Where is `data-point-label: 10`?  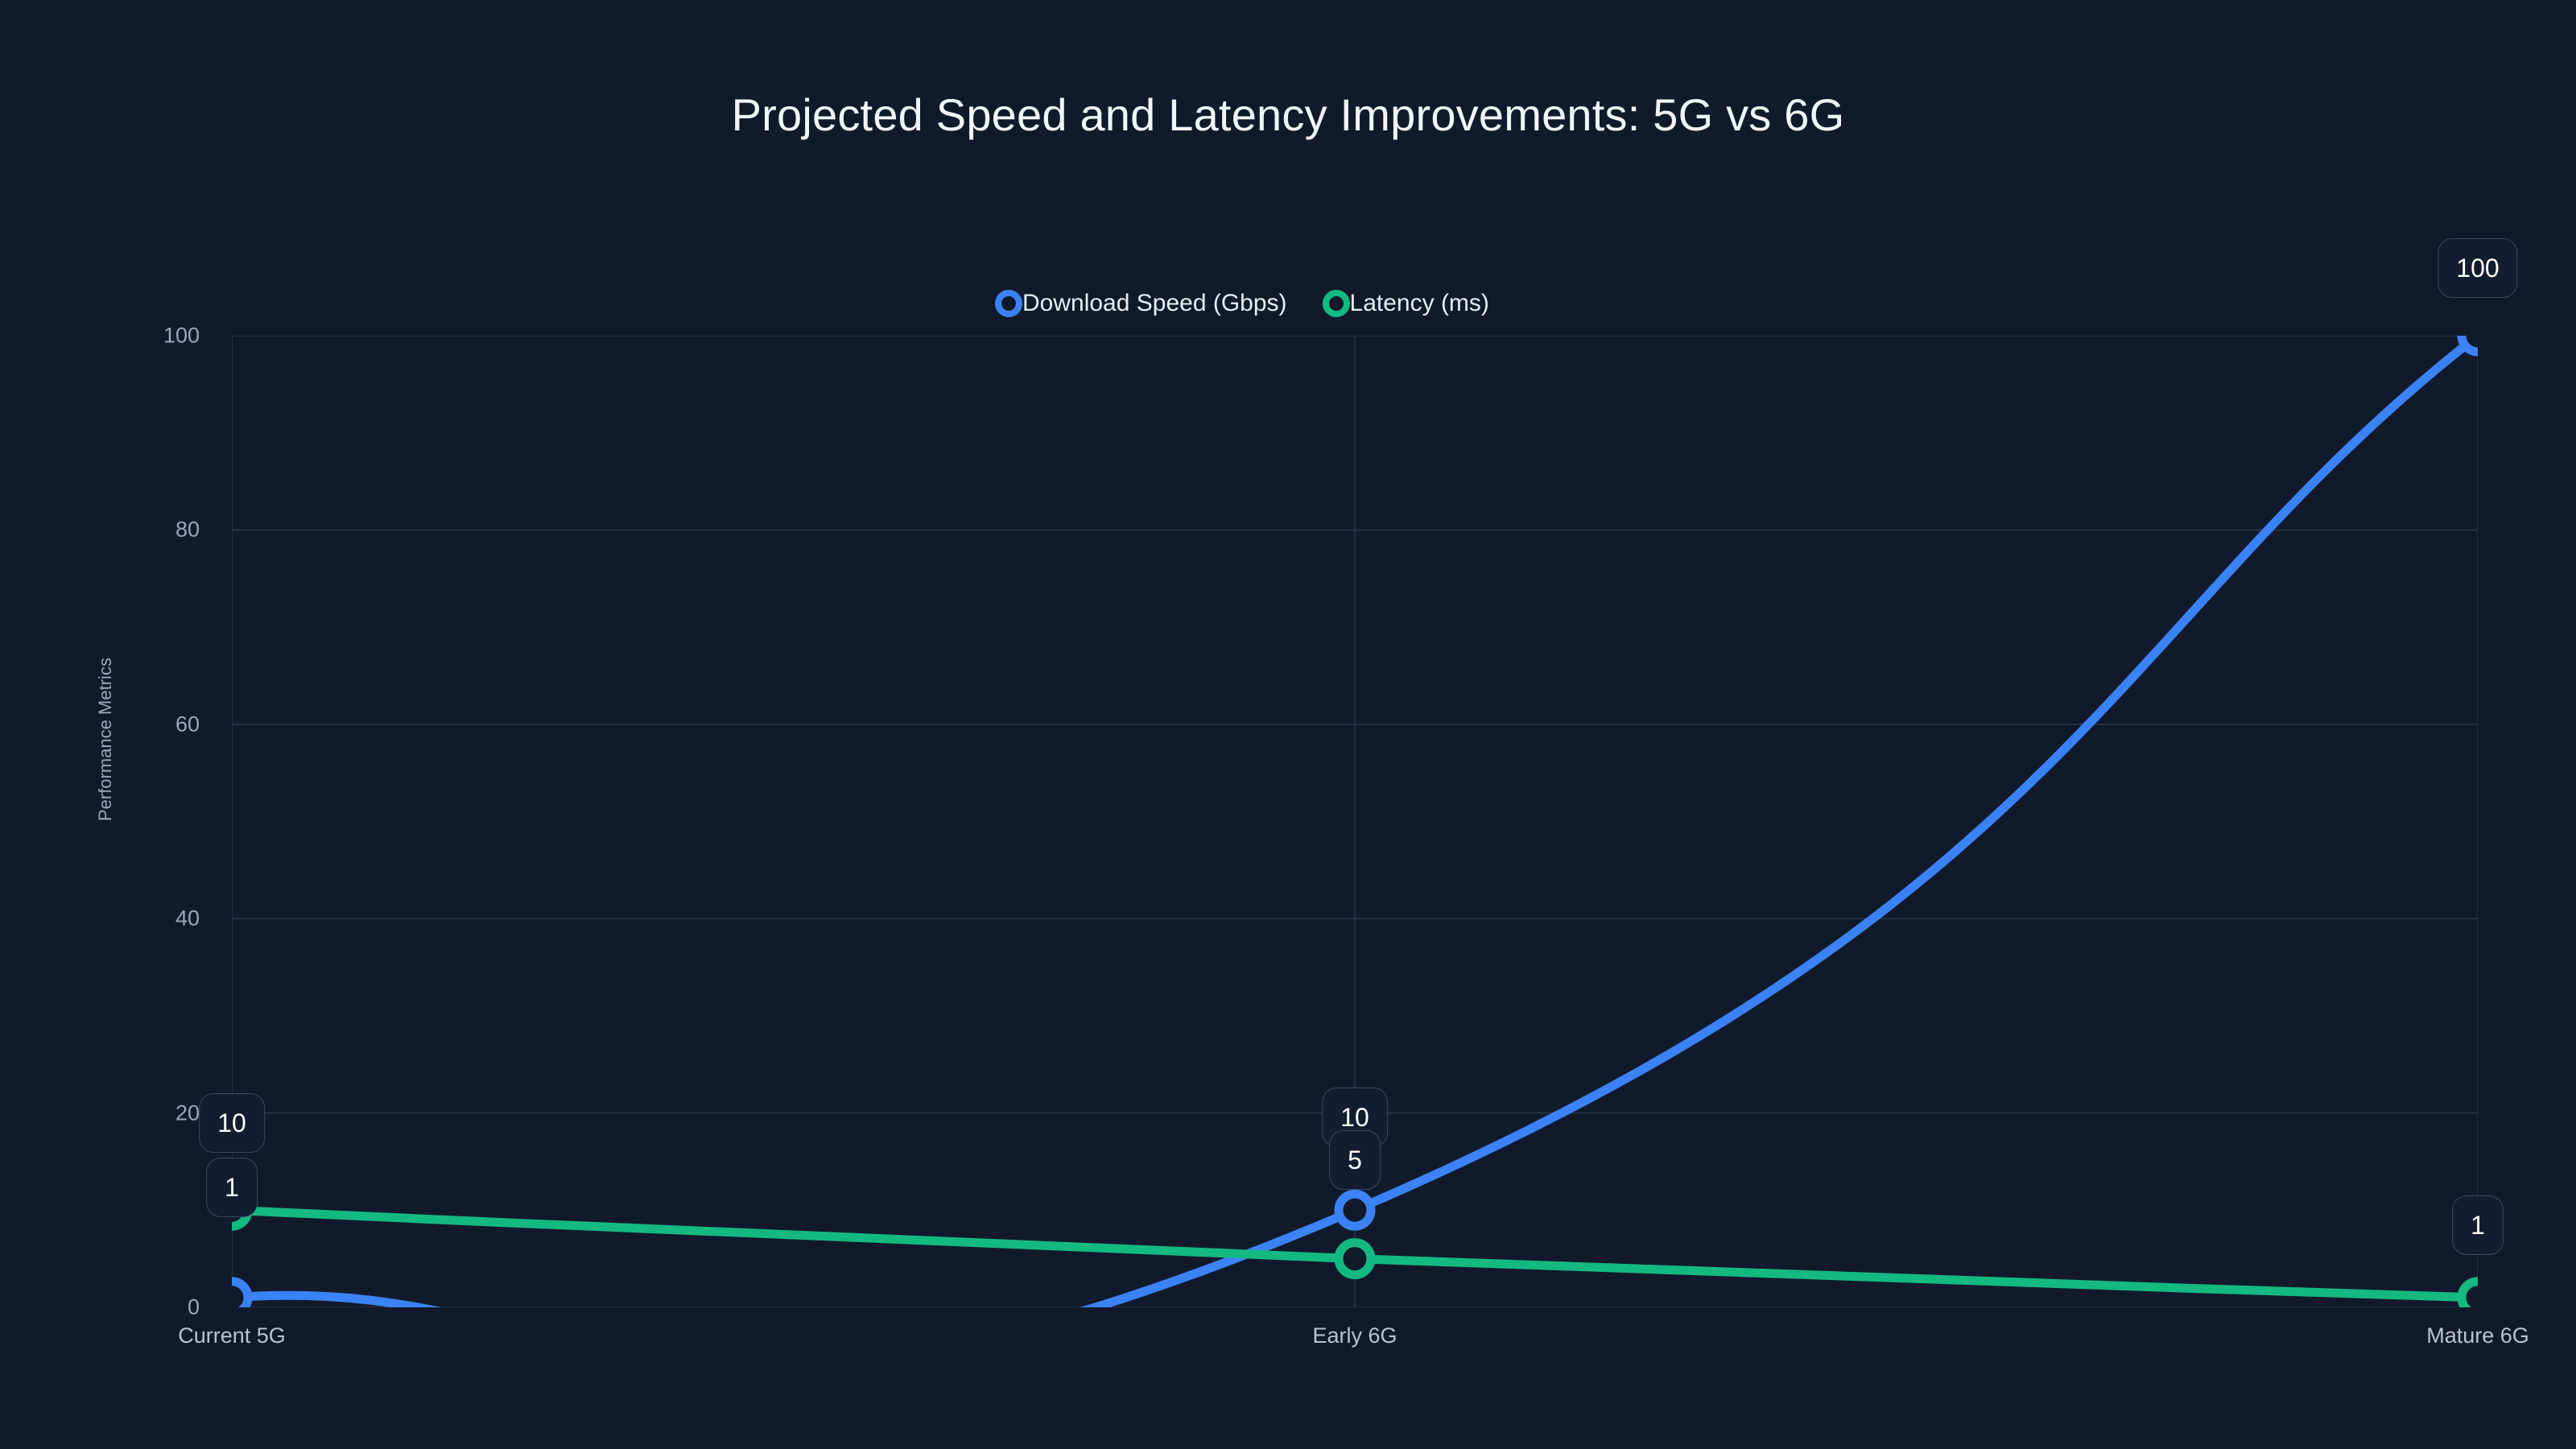 data-point-label: 10 is located at coordinates (232, 1123).